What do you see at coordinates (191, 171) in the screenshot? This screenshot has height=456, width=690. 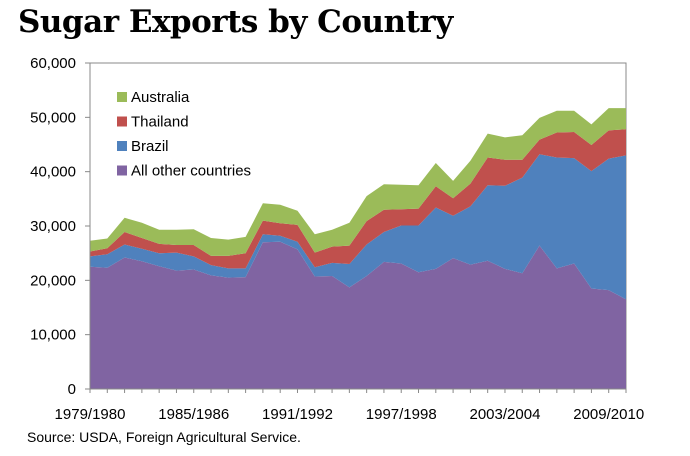 I see `legend-label-all-other-countries: All other countries` at bounding box center [191, 171].